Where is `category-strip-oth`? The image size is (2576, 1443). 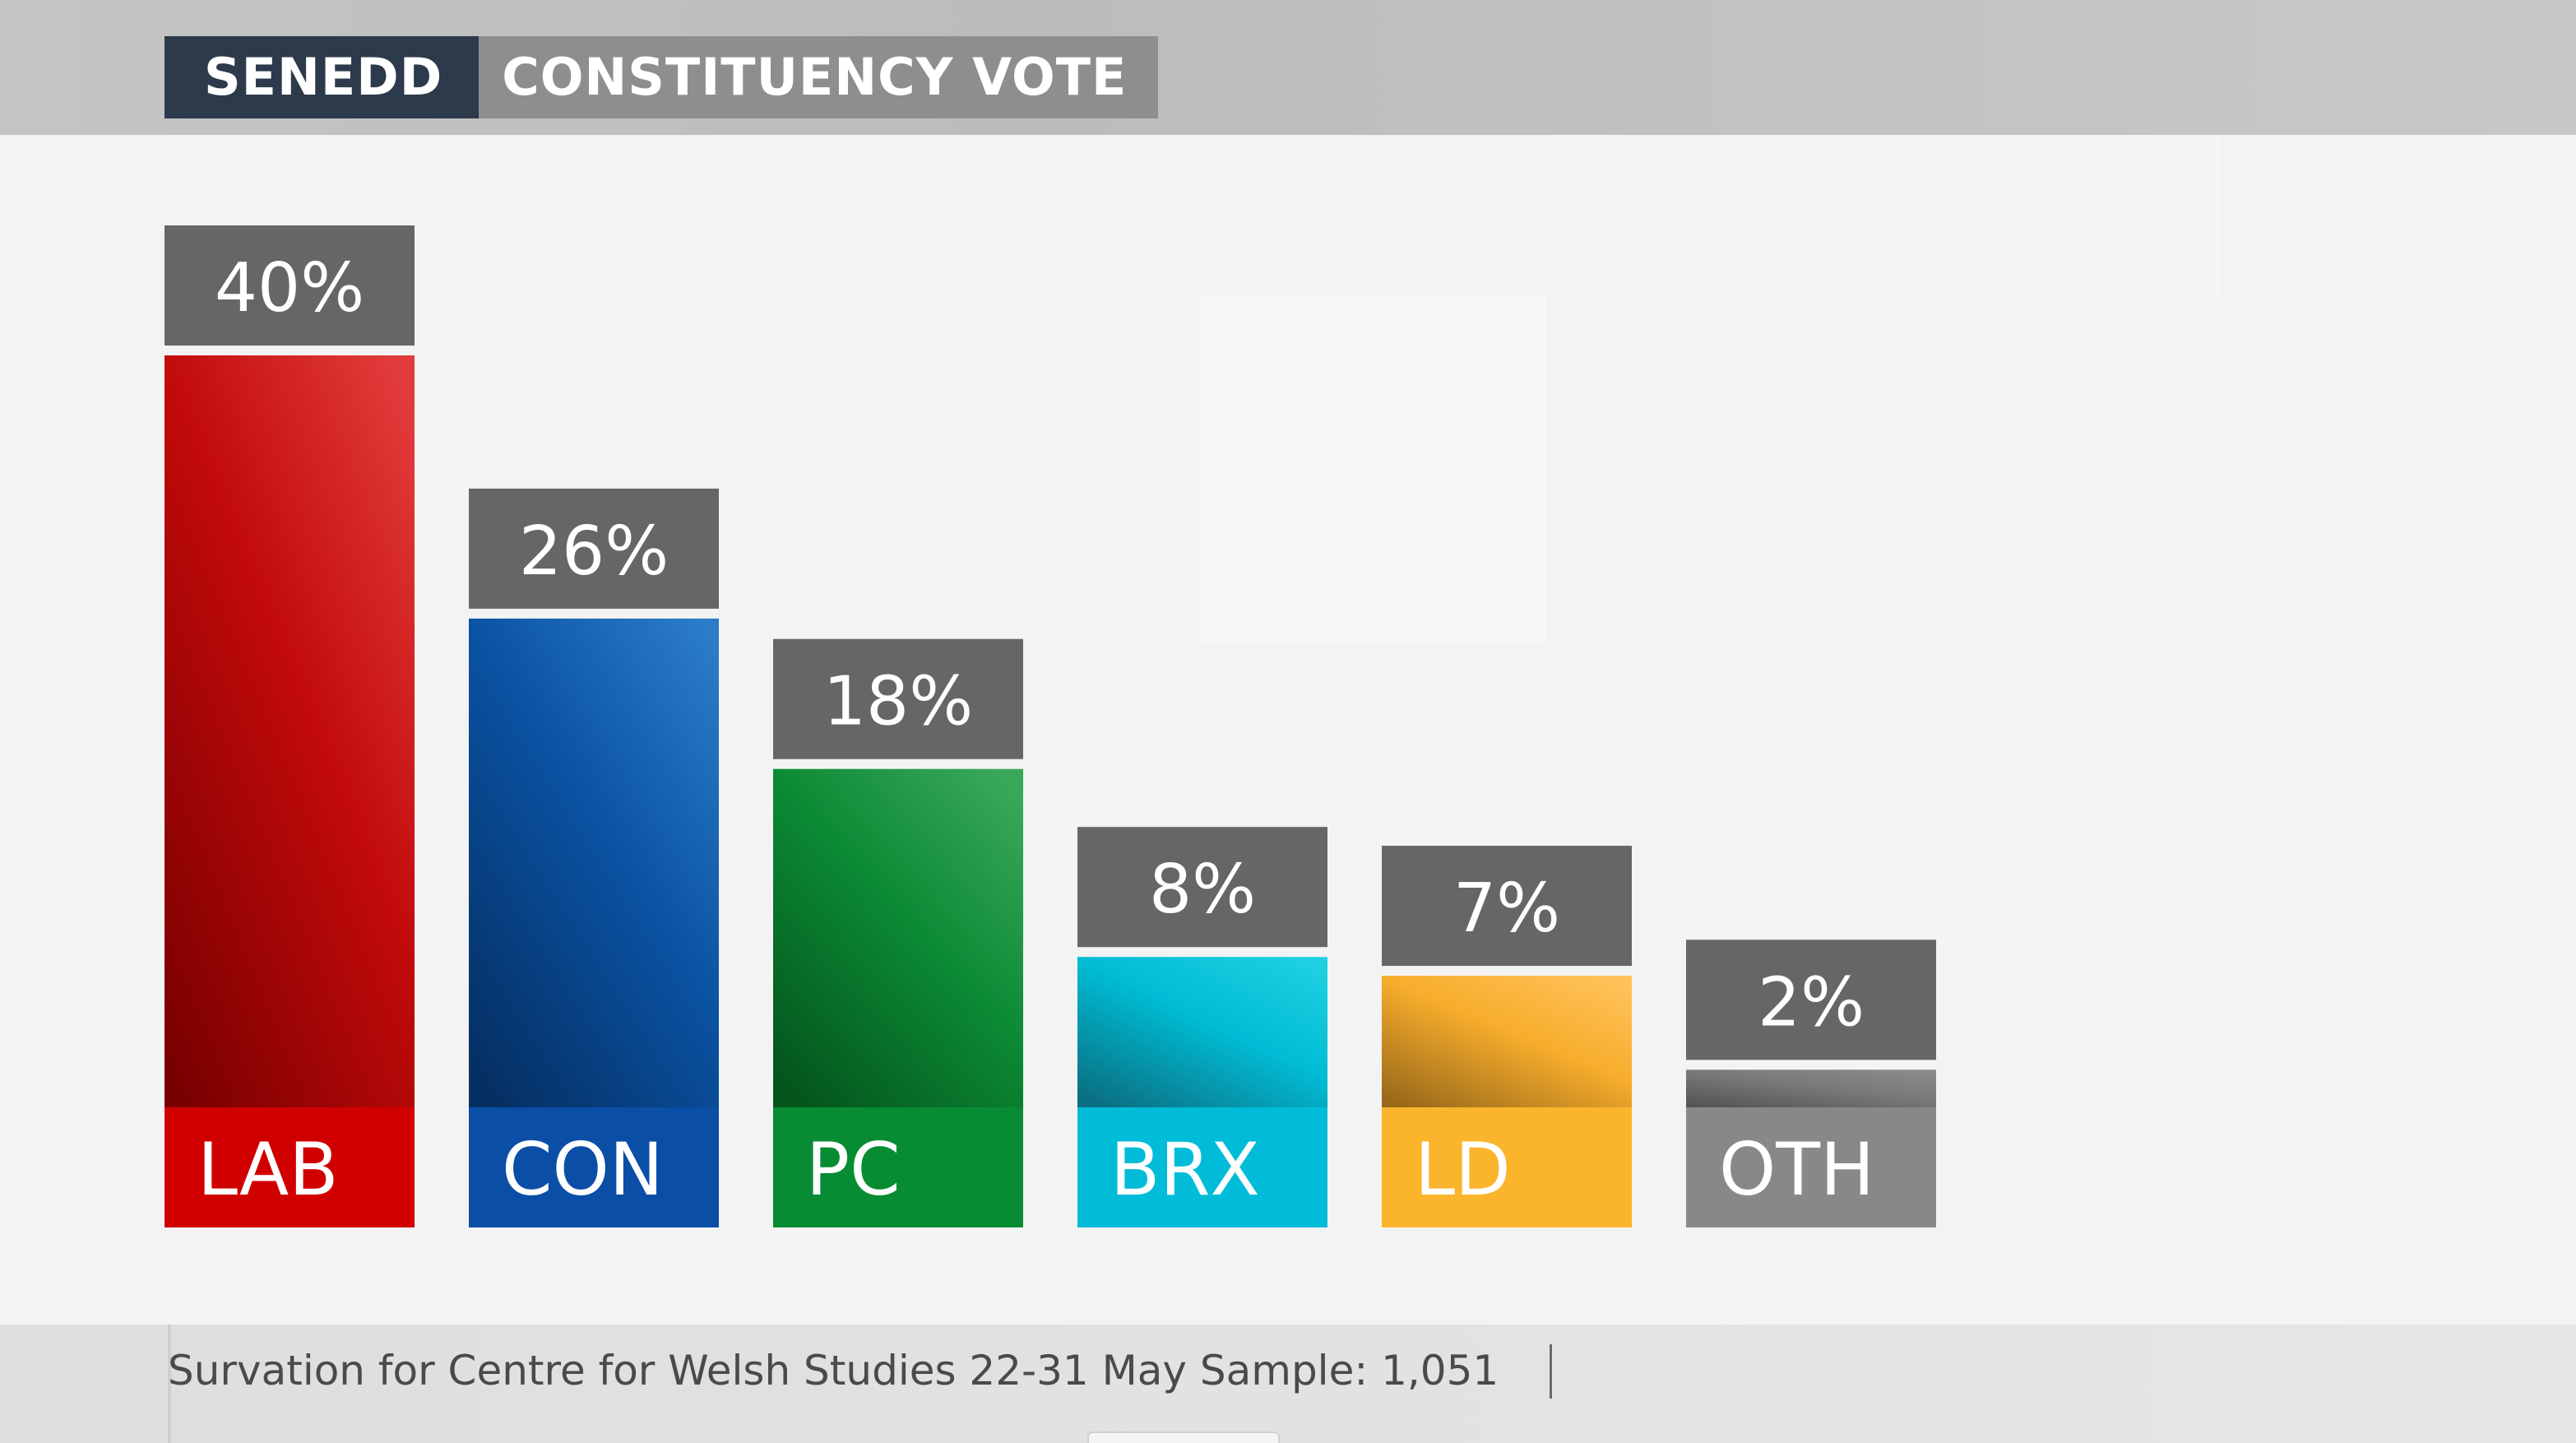
category-strip-oth is located at coordinates (1811, 1167).